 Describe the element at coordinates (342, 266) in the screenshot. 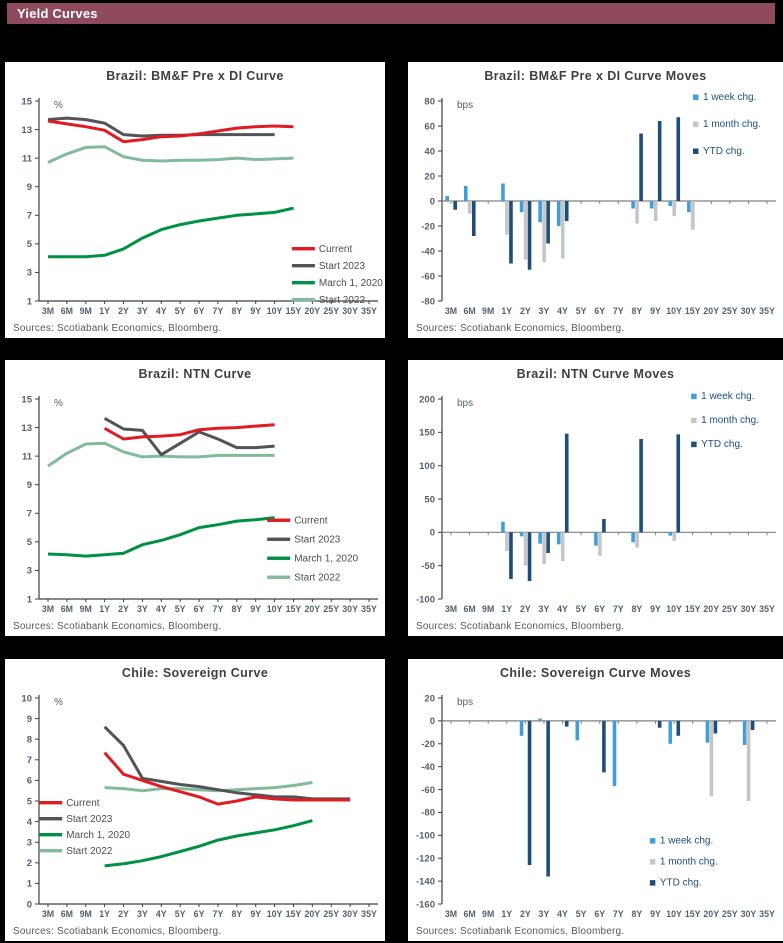

I see `svg-text: Start 2023` at that location.